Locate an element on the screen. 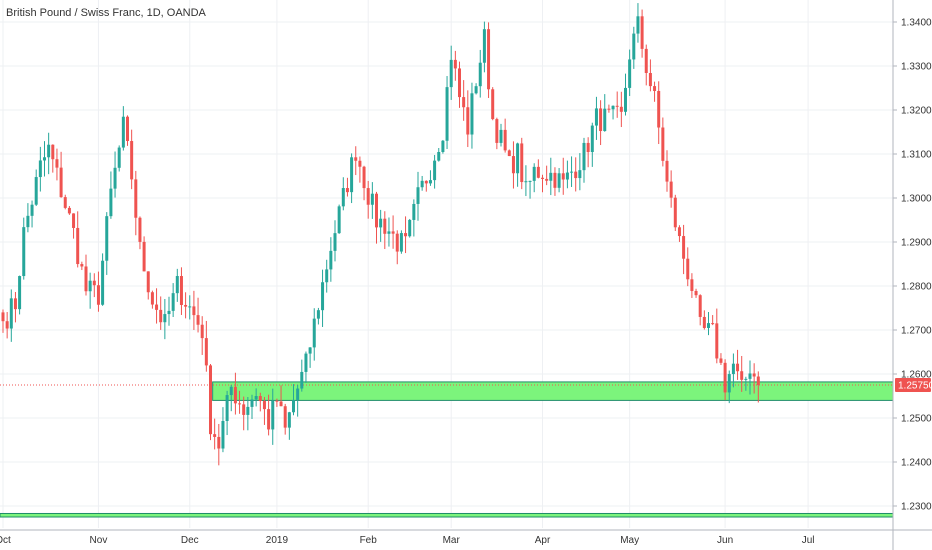 The height and width of the screenshot is (550, 932). time-tick-label: Feb is located at coordinates (369, 540).